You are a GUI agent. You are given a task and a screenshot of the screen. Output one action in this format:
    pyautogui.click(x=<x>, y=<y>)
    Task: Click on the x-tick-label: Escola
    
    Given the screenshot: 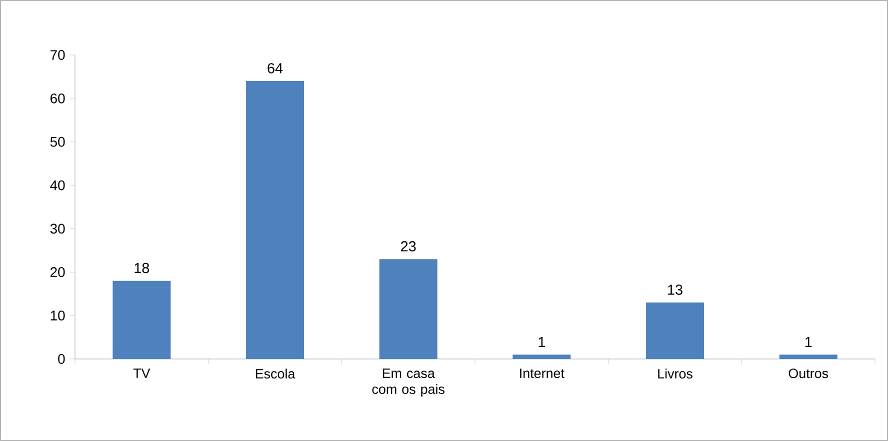 What is the action you would take?
    pyautogui.click(x=276, y=373)
    